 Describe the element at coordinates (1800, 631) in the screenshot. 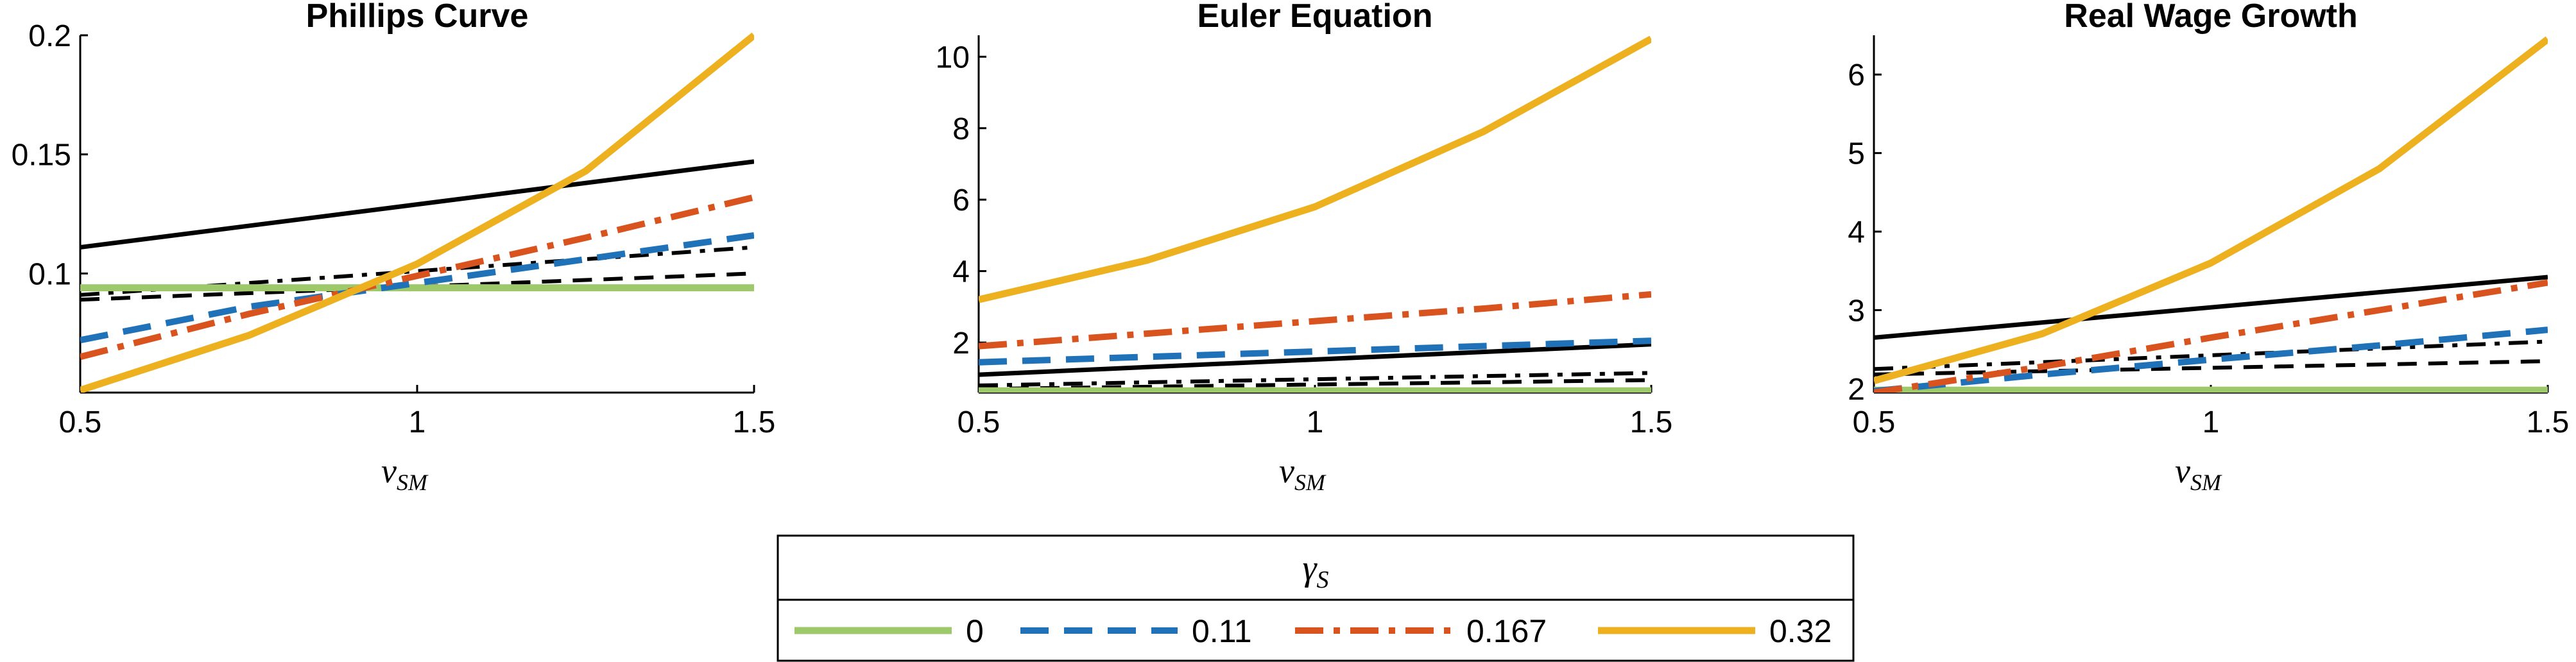

I see `legend-label: 0.32` at that location.